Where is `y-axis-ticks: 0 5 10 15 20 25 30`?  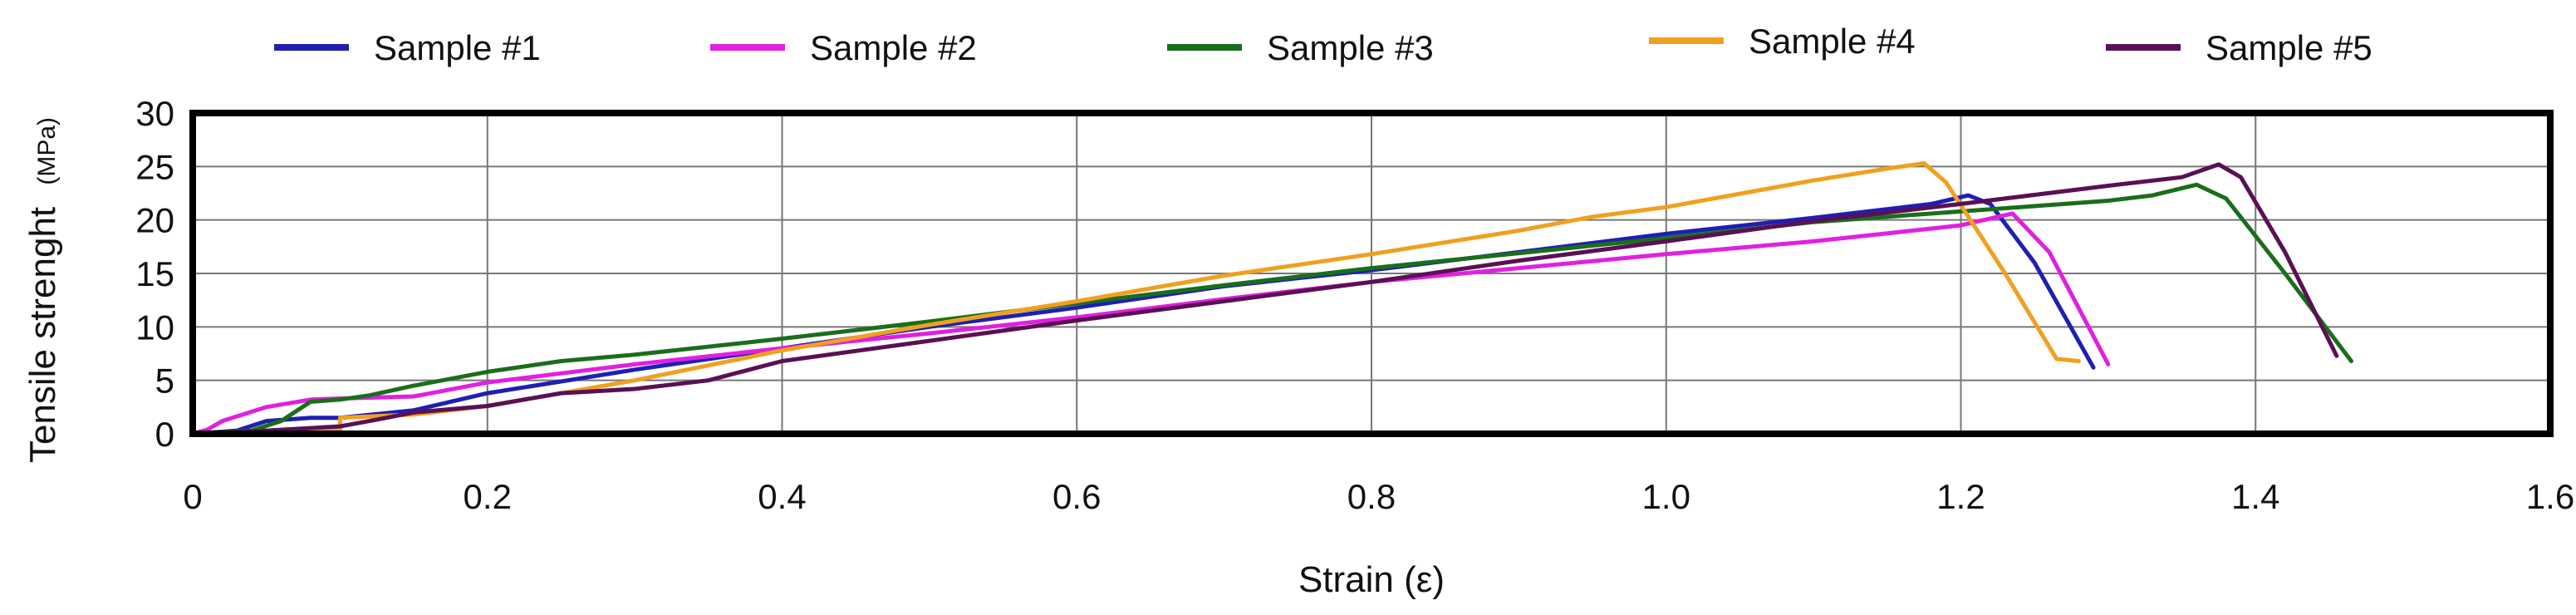 y-axis-ticks: 0 5 10 15 20 25 30 is located at coordinates (154, 274).